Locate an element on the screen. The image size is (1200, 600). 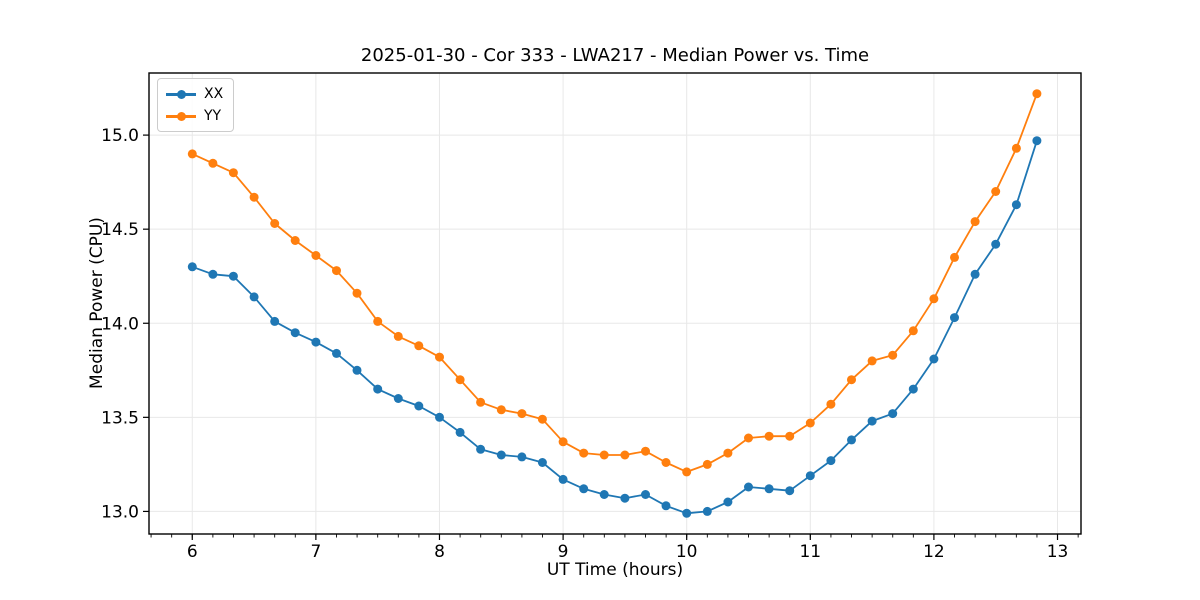
legend-swatch-yy is located at coordinates (181, 116).